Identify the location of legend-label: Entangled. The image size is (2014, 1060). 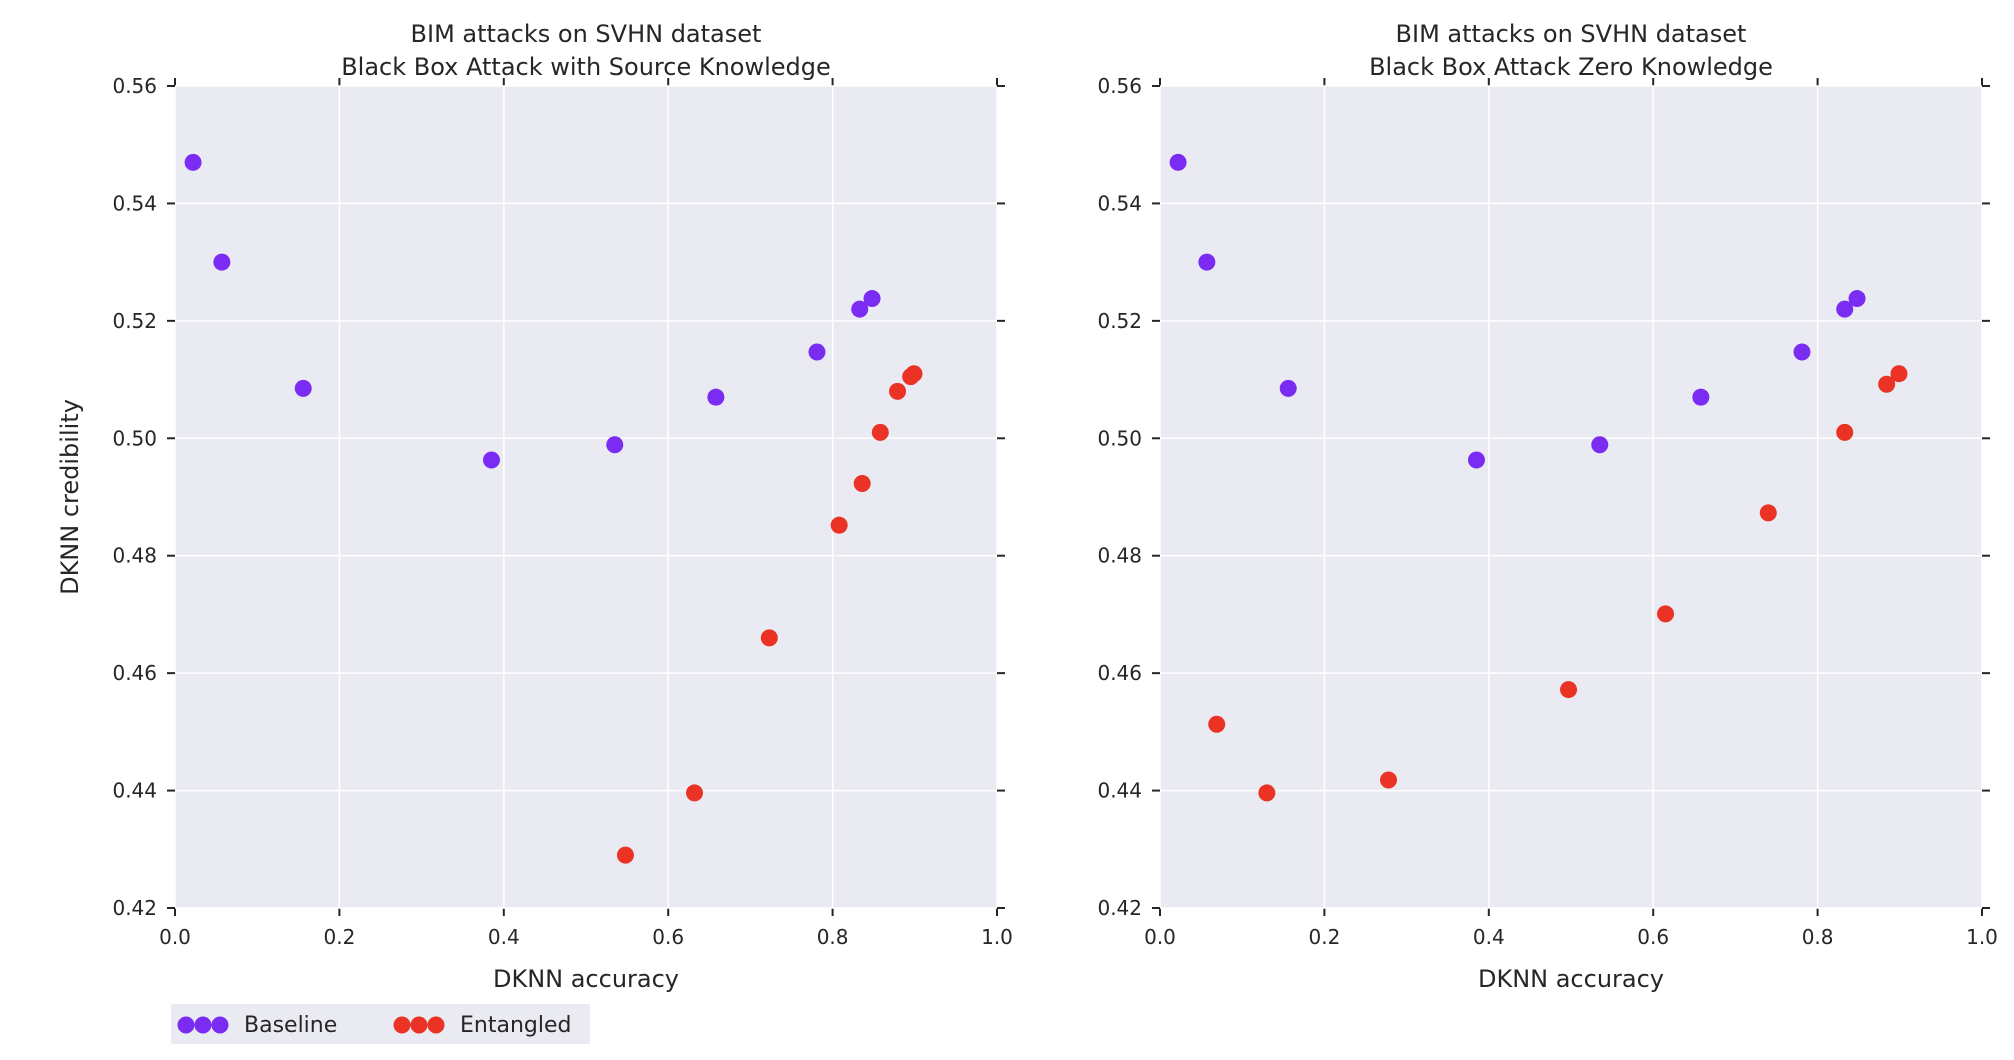
(515, 1025).